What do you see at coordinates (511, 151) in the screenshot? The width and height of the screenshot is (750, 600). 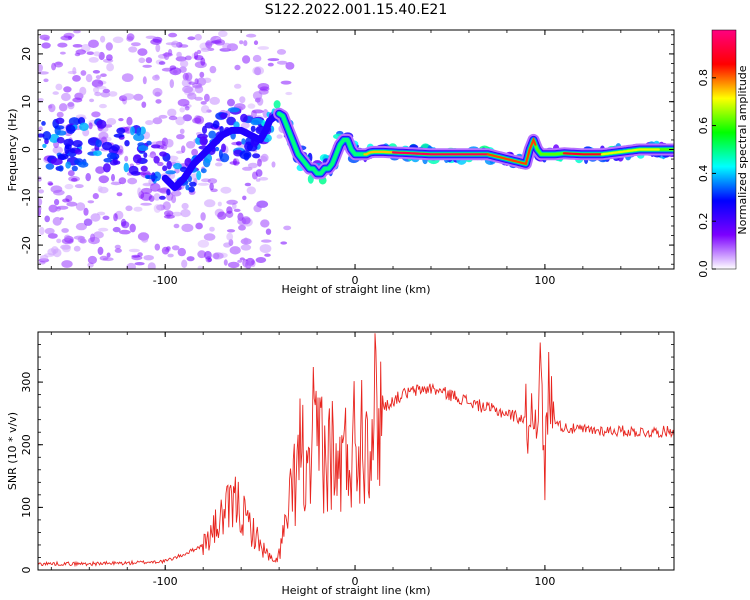 I see `spectrogram-ridge-core` at bounding box center [511, 151].